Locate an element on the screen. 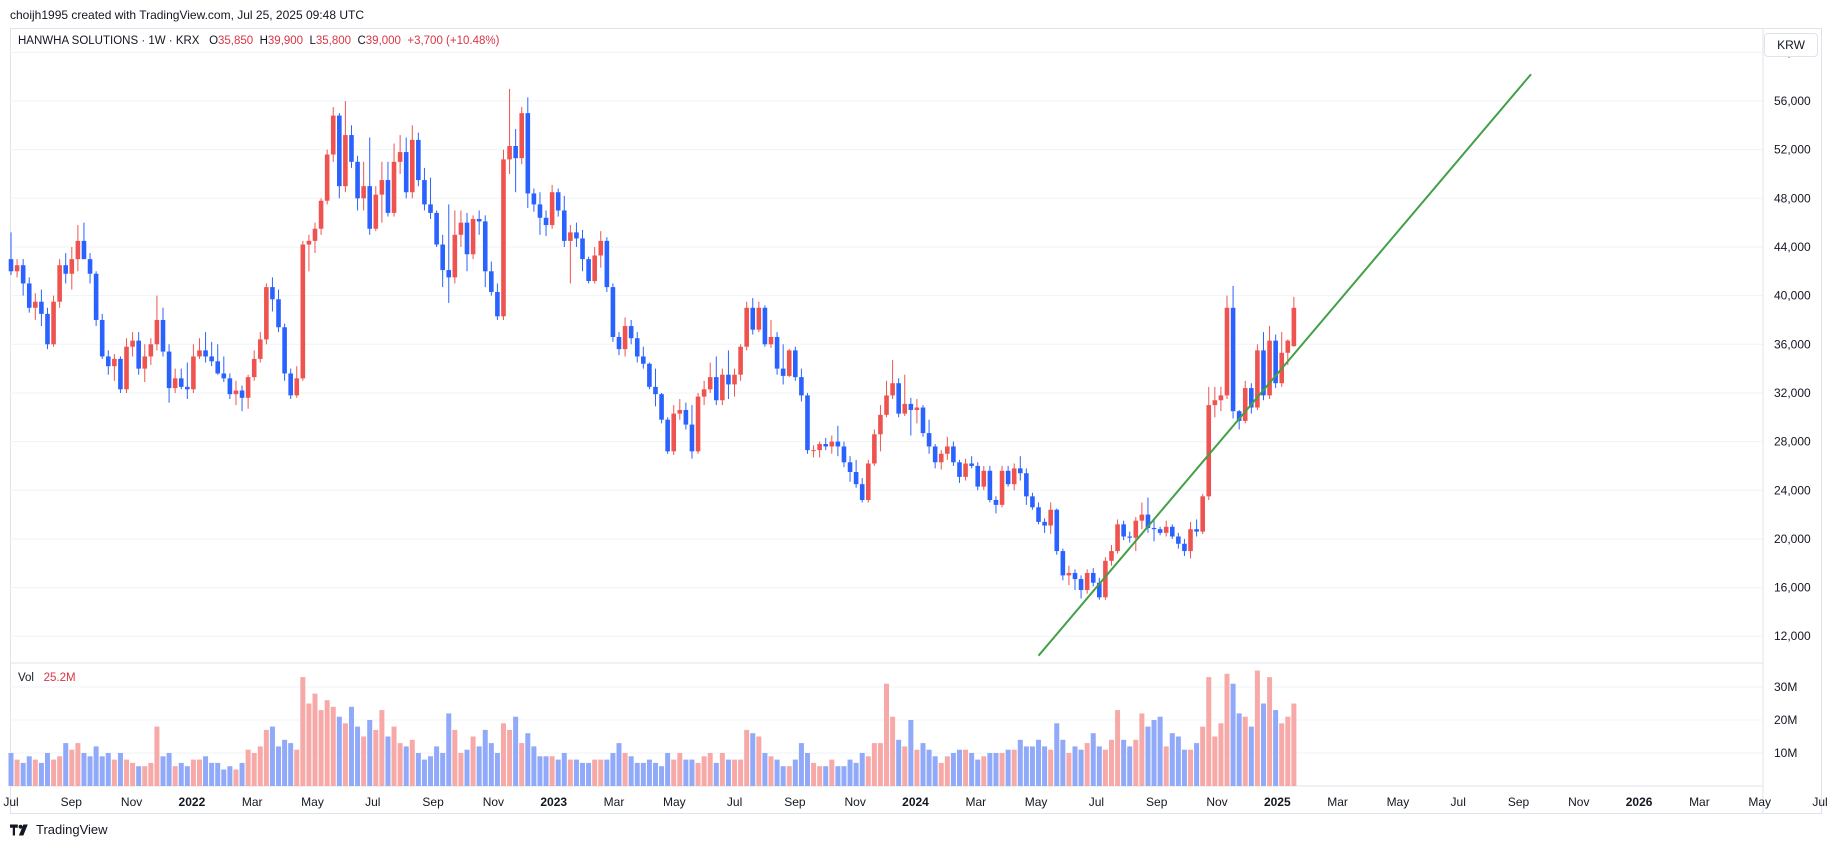 This screenshot has width=1835, height=850. price-tick-label: 32,000 is located at coordinates (1792, 393).